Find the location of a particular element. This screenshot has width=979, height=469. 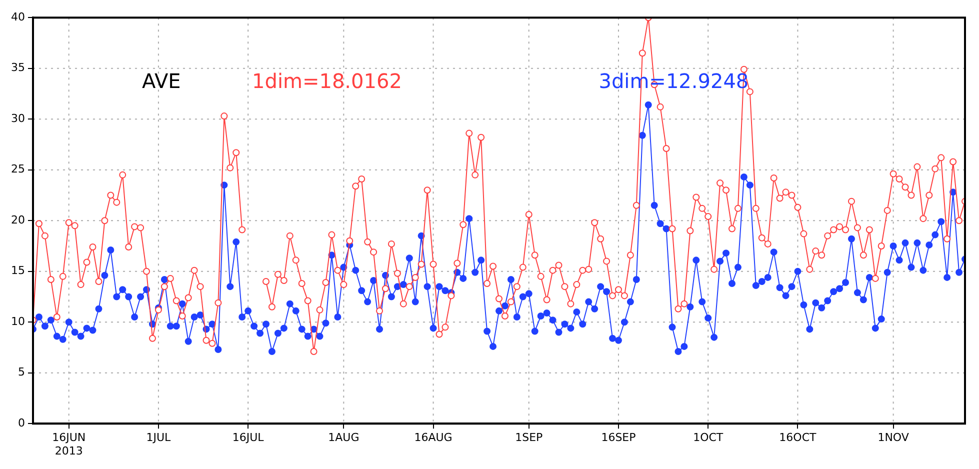

y-tick-label: 15 is located at coordinates (17, 271).